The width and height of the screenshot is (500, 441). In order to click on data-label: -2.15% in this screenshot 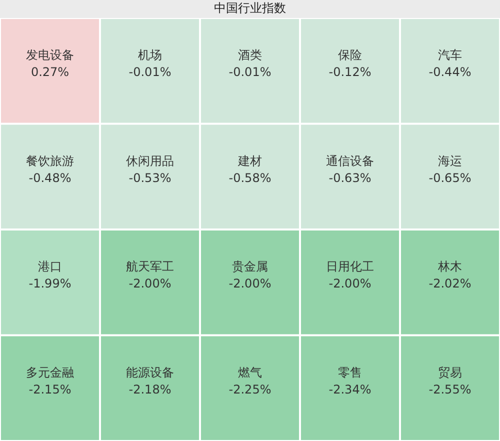, I will do `click(50, 389)`.